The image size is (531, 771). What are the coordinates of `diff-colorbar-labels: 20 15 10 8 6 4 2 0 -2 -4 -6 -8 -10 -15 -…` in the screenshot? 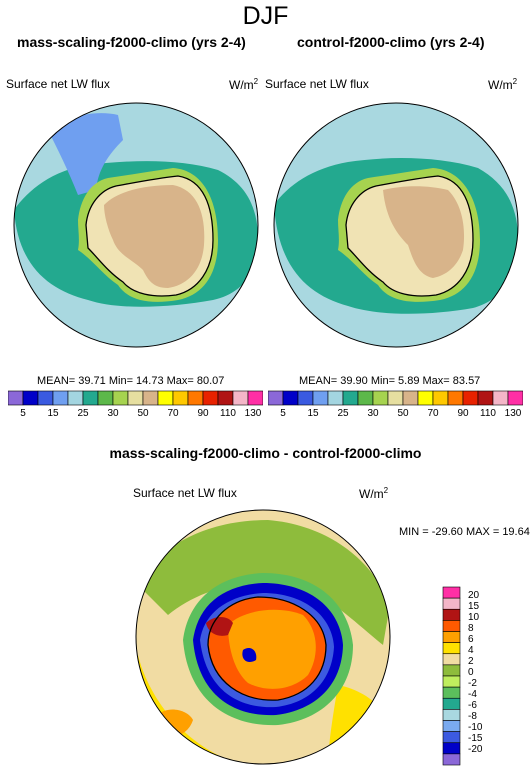 It's located at (493, 678).